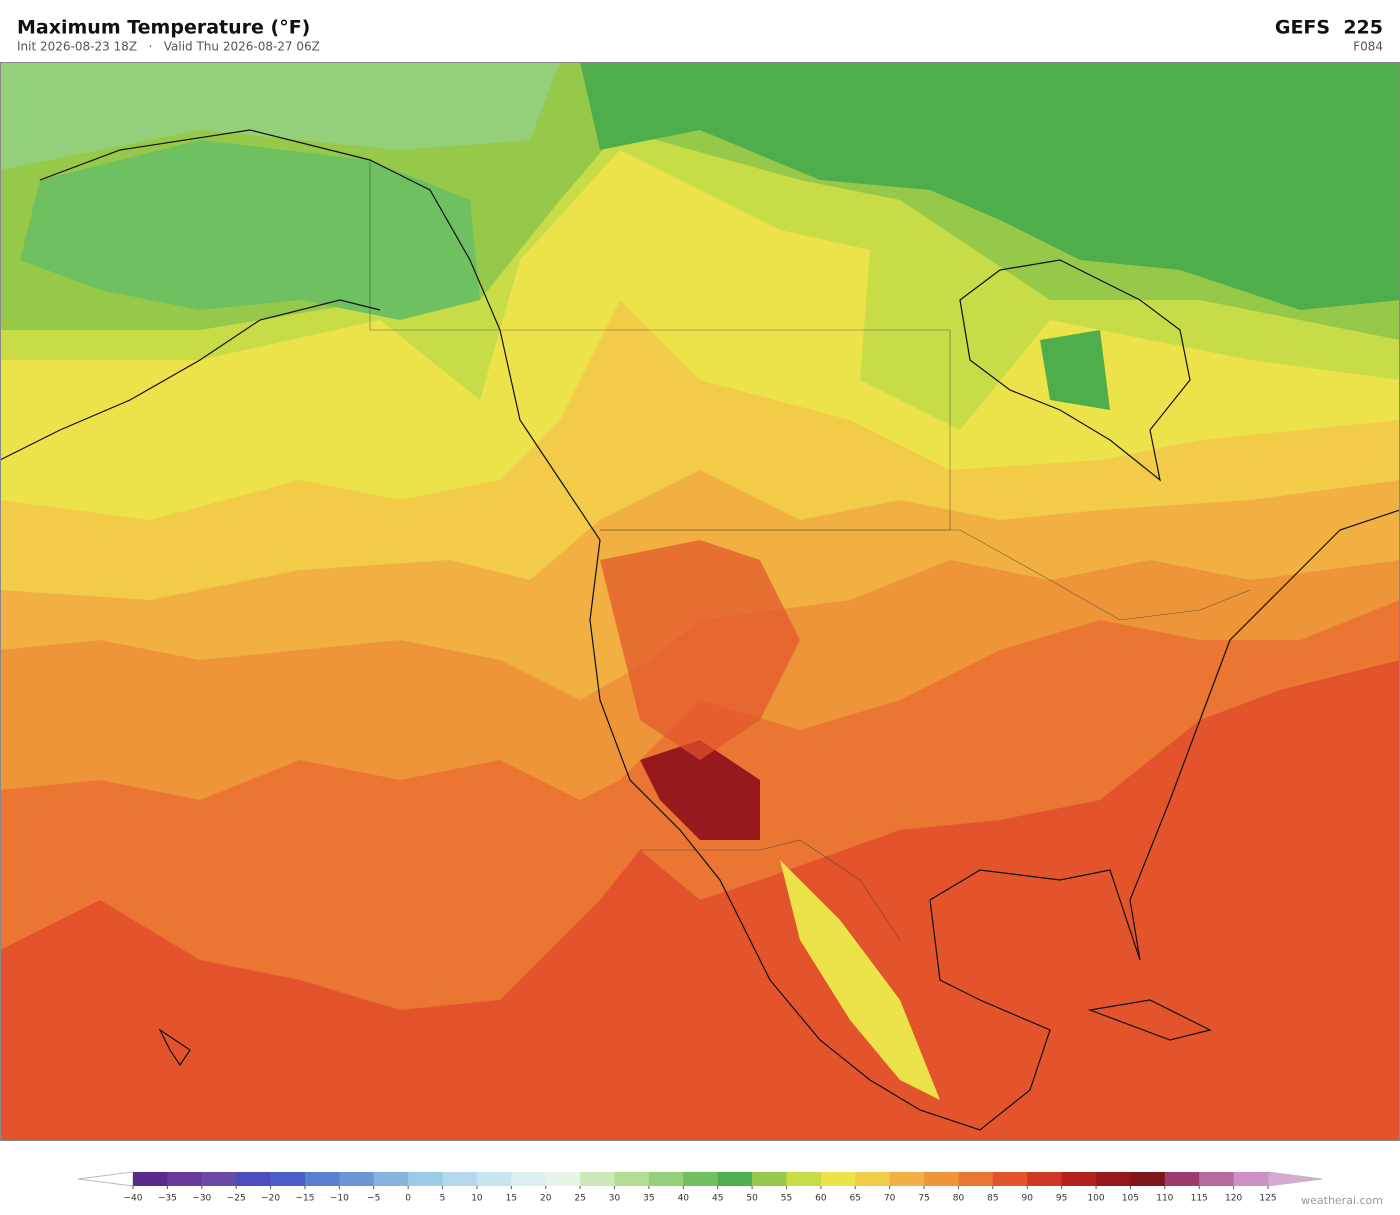  Describe the element at coordinates (1095, 1199) in the screenshot. I see `colorbar-tick-label: 100` at that location.